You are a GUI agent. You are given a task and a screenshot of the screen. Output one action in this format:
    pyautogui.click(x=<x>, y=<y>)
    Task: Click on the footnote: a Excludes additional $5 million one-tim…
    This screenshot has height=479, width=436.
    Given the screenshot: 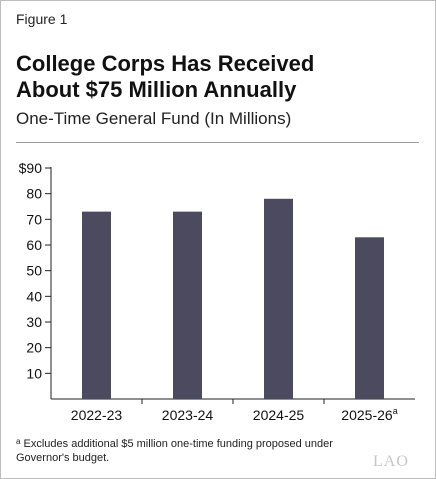 What is the action you would take?
    pyautogui.click(x=181, y=451)
    